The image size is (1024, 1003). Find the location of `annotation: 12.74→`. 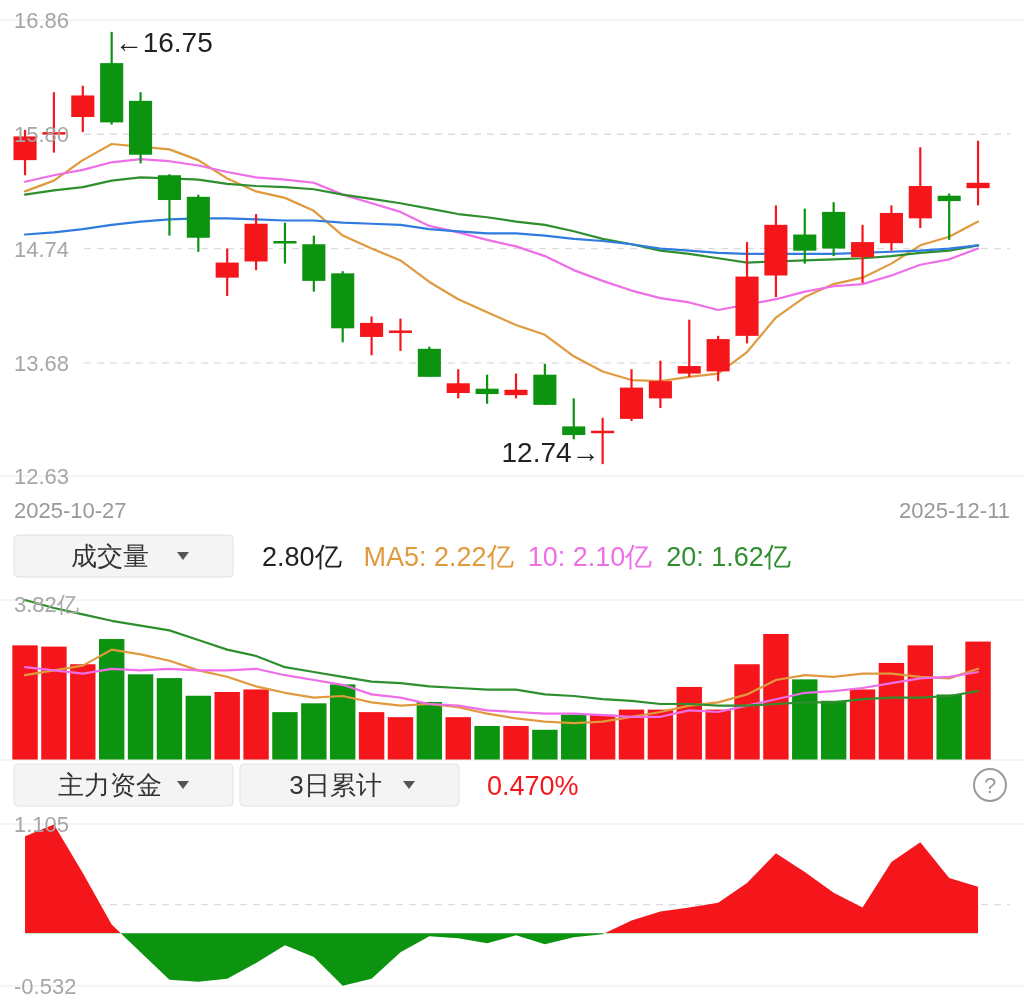

annotation: 12.74→ is located at coordinates (550, 453).